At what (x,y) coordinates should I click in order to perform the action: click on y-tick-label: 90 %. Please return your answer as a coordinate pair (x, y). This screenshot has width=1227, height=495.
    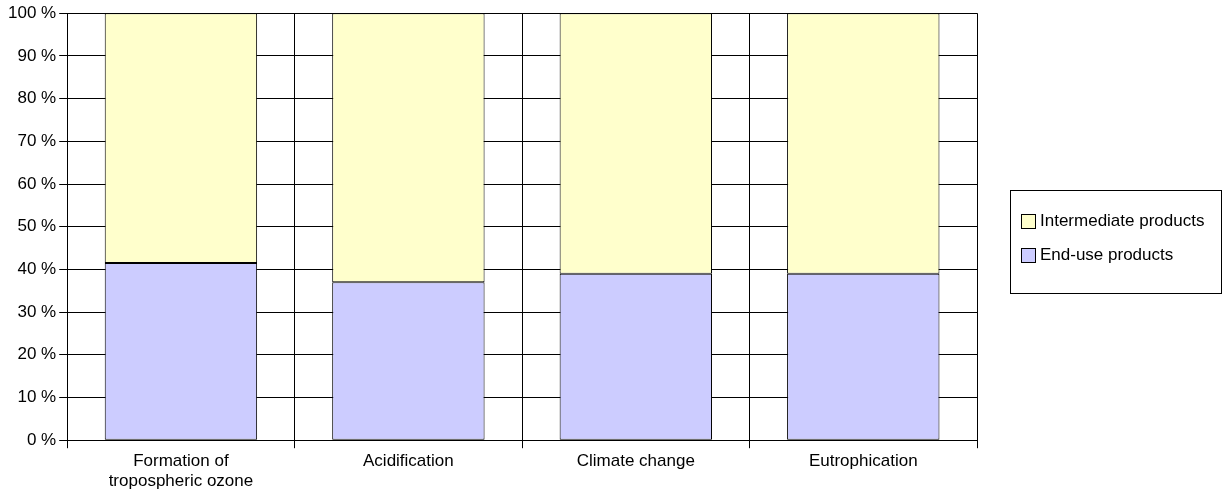
    Looking at the image, I should click on (37, 55).